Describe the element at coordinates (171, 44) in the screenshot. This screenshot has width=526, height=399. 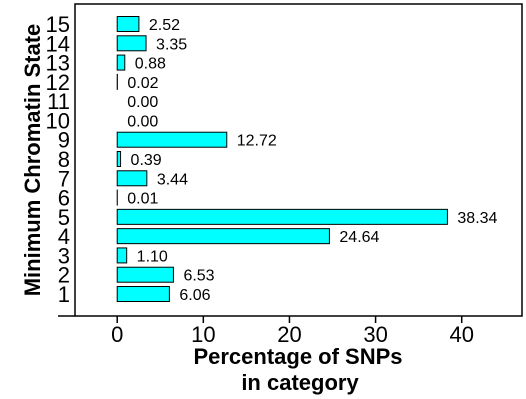
I see `data-label-state-14: 3.35` at that location.